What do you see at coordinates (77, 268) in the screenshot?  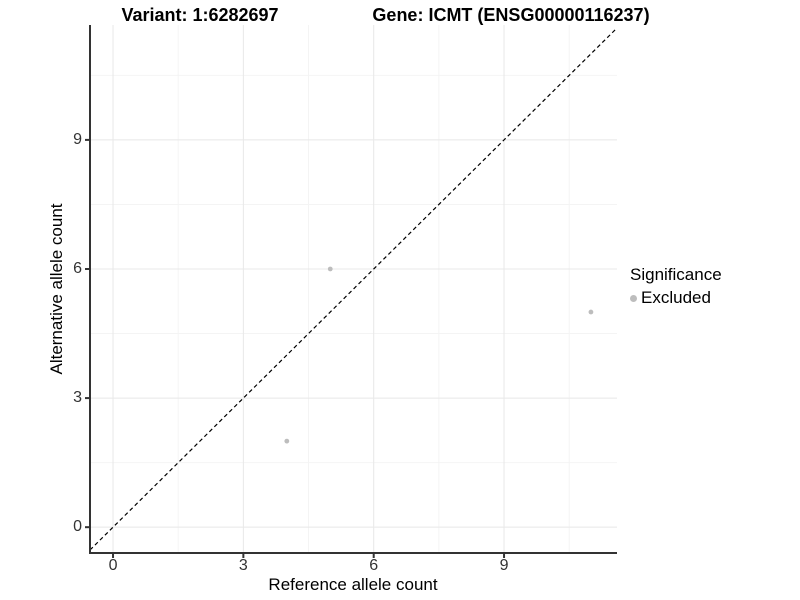 I see `y-tick-label: 6` at bounding box center [77, 268].